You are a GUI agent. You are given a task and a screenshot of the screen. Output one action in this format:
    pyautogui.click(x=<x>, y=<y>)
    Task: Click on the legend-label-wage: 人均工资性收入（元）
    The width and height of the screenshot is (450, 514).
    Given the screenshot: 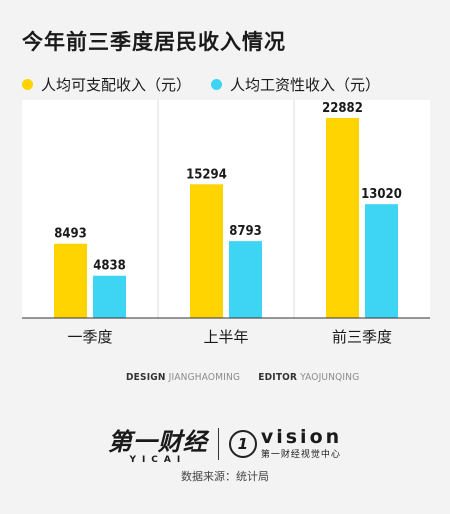 What is the action you would take?
    pyautogui.click(x=305, y=85)
    